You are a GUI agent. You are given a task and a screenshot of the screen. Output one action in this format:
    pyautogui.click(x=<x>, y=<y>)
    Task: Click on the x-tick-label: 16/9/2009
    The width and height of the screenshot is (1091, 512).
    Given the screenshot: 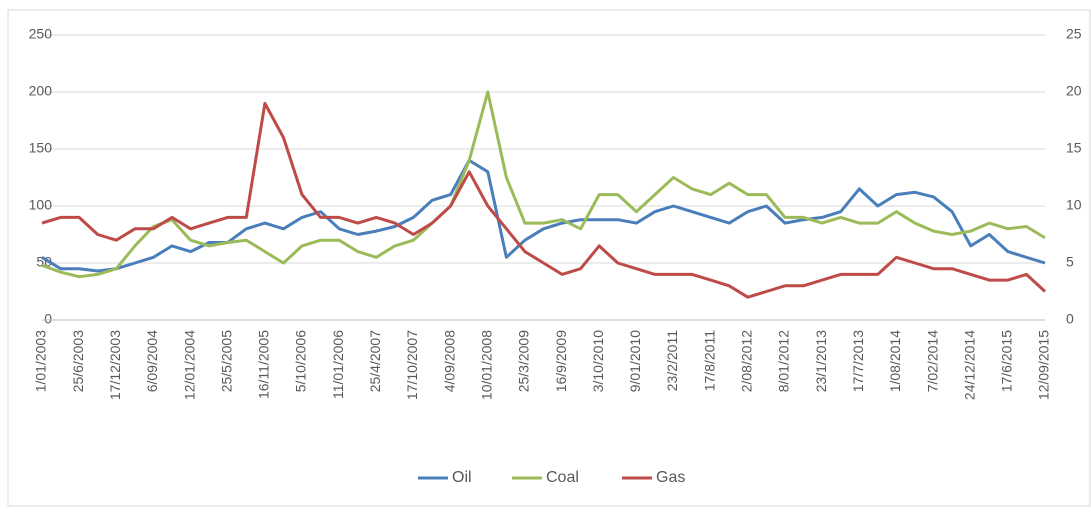 What is the action you would take?
    pyautogui.click(x=561, y=361)
    